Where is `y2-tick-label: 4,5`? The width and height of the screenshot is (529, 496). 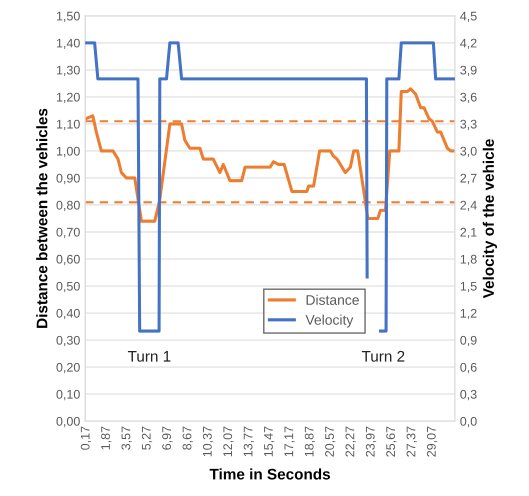 y2-tick-label: 4,5 is located at coordinates (468, 17).